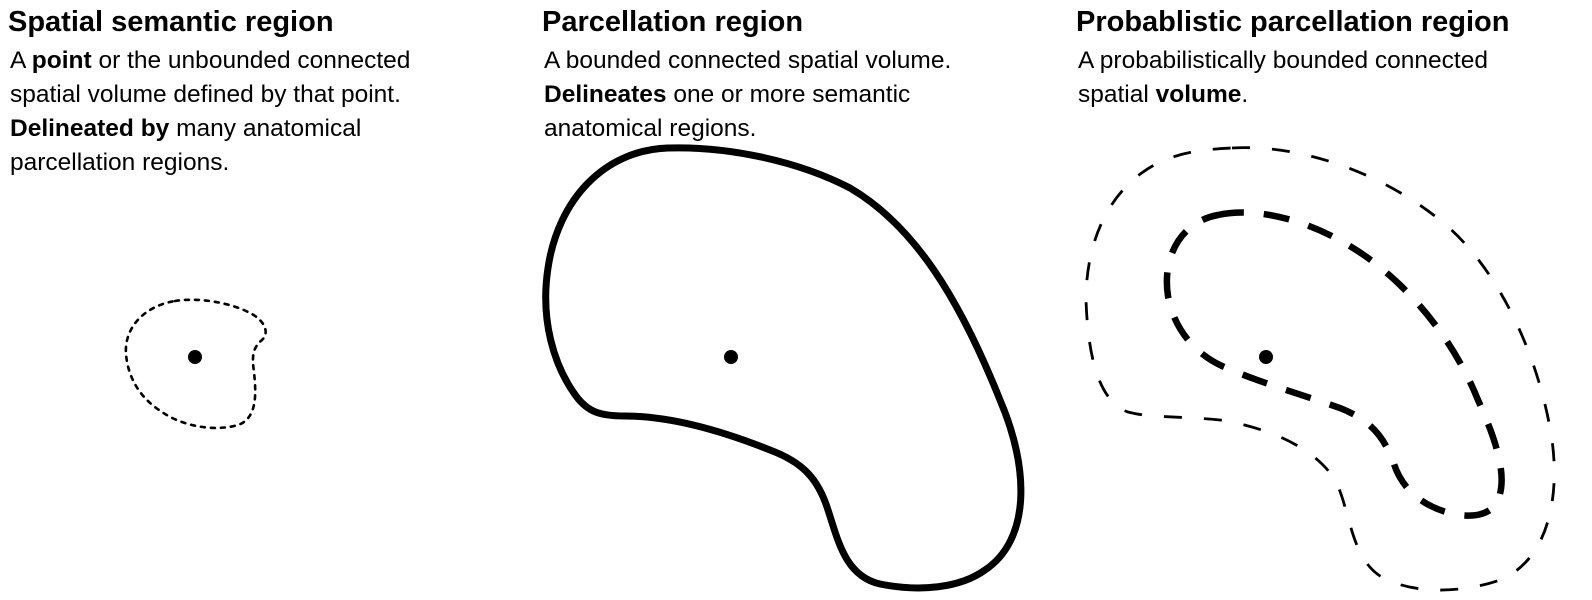 This screenshot has width=1592, height=600. Describe the element at coordinates (1334, 364) in the screenshot. I see `inner-dashed-boundary` at that location.